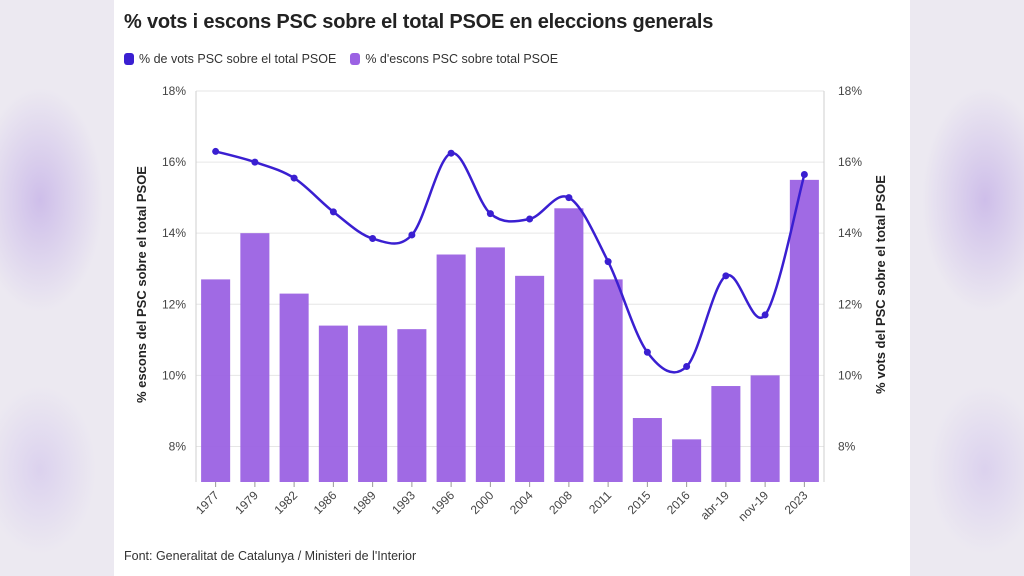  I want to click on legend-label-votes: % de vots PSC sobre el total PSOE, so click(238, 59).